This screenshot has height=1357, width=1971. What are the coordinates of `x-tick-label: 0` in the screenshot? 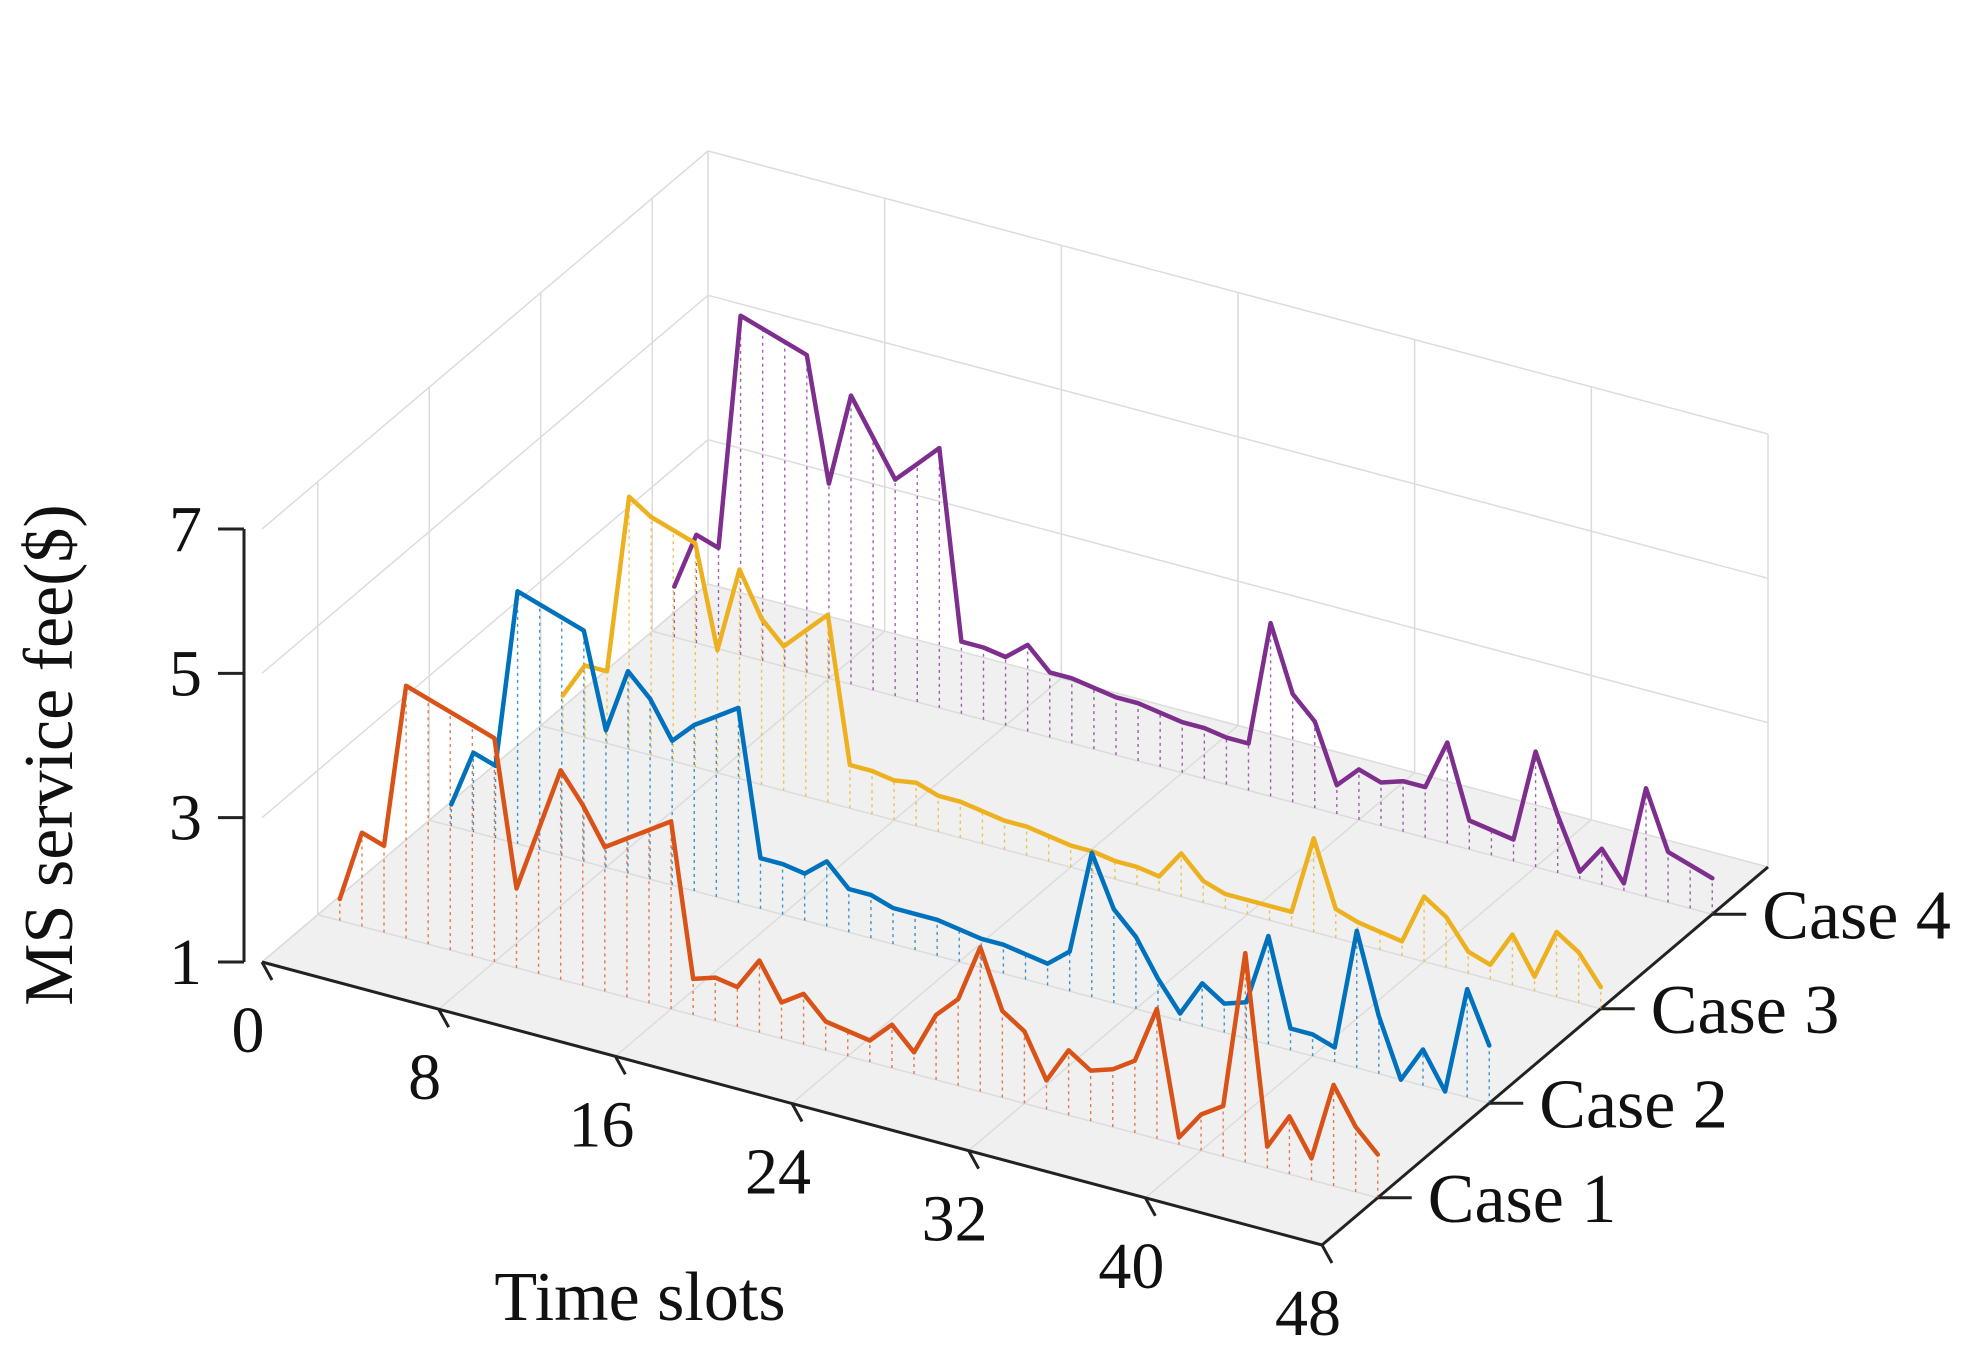 It's located at (248, 1030).